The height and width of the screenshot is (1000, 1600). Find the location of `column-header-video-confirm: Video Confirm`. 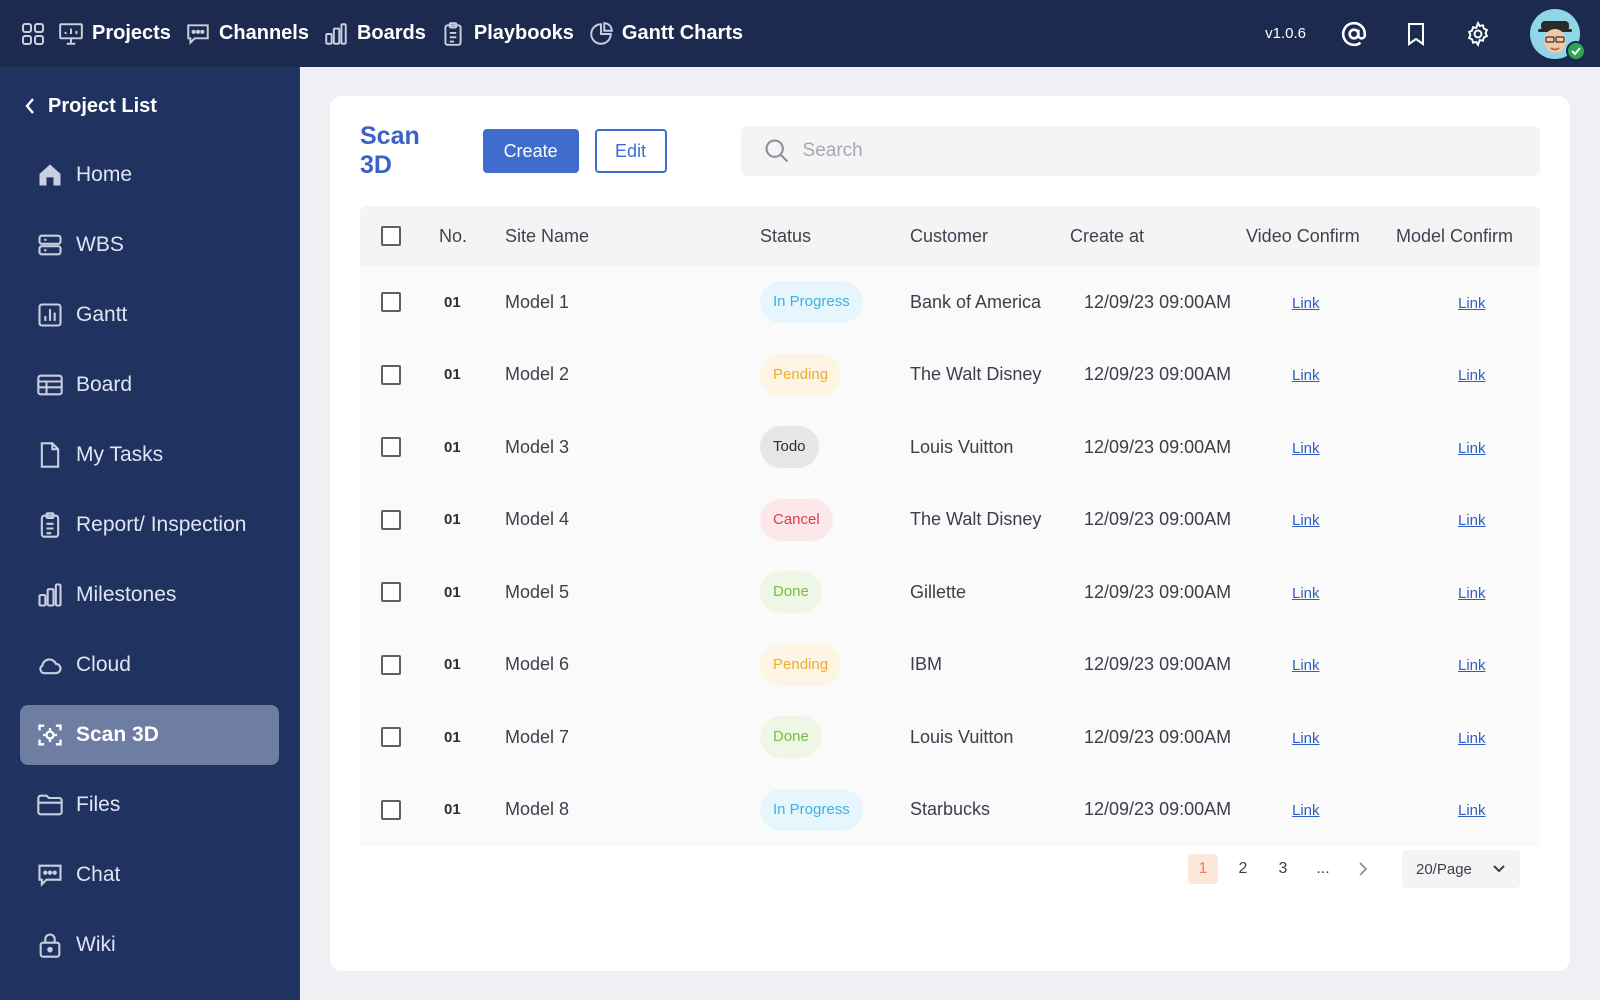

column-header-video-confirm: Video Confirm is located at coordinates (1303, 235).